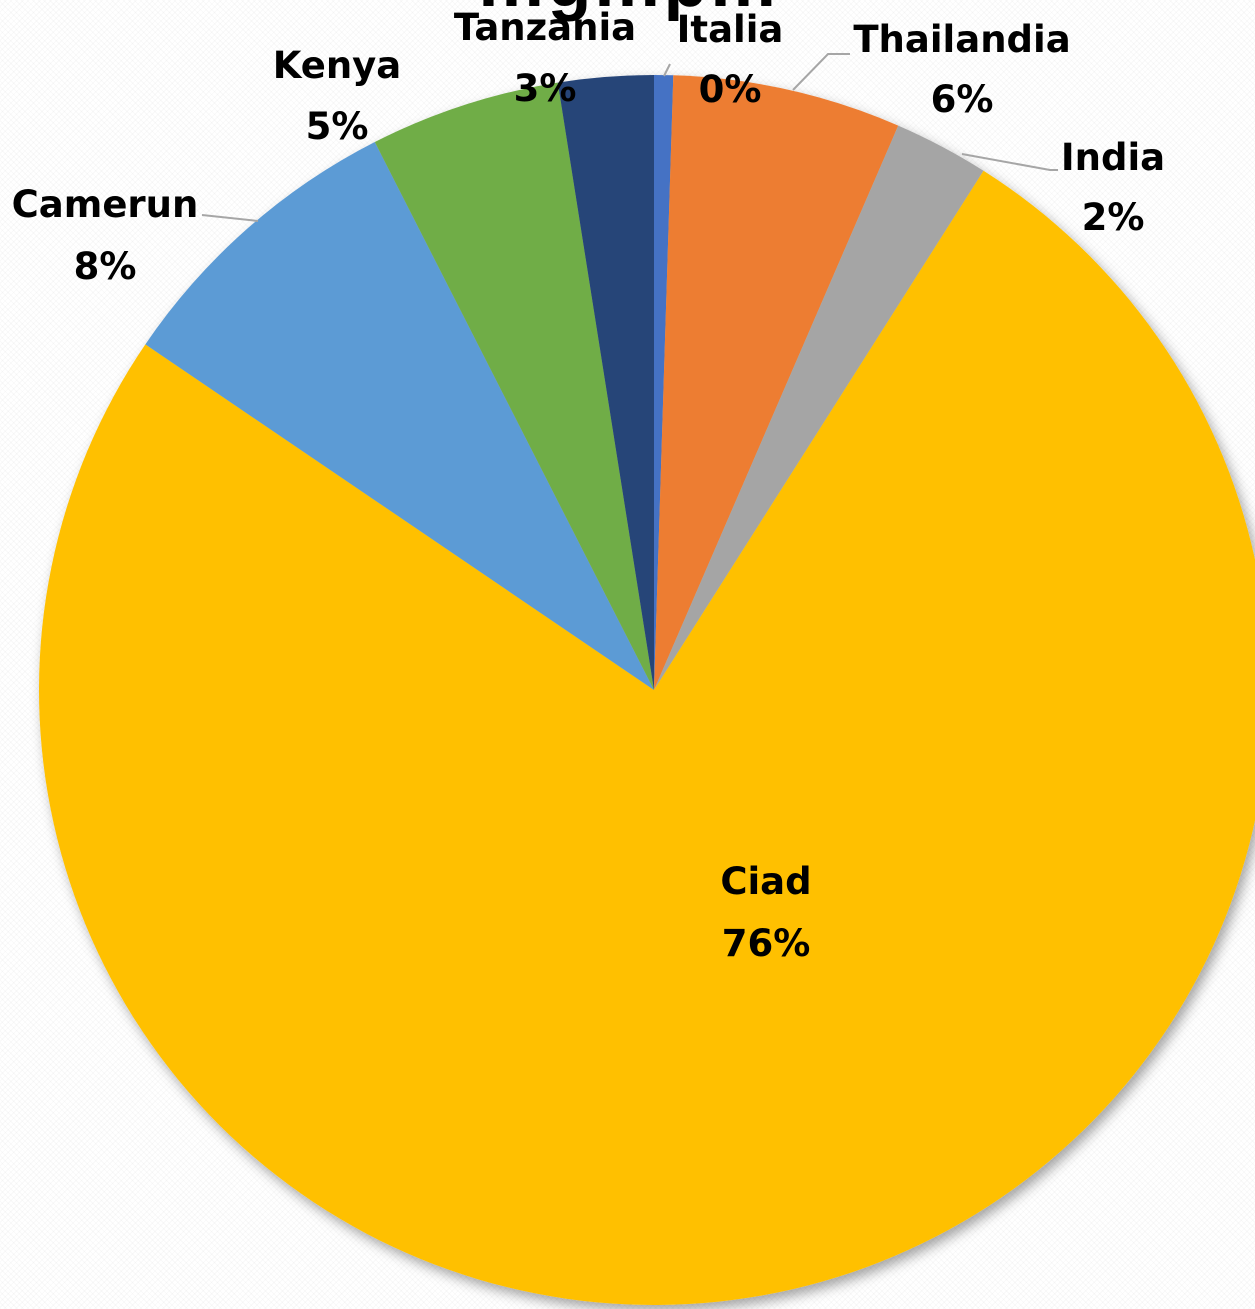 This screenshot has width=1255, height=1309. I want to click on label-percent-tanzania: 3%, so click(545, 88).